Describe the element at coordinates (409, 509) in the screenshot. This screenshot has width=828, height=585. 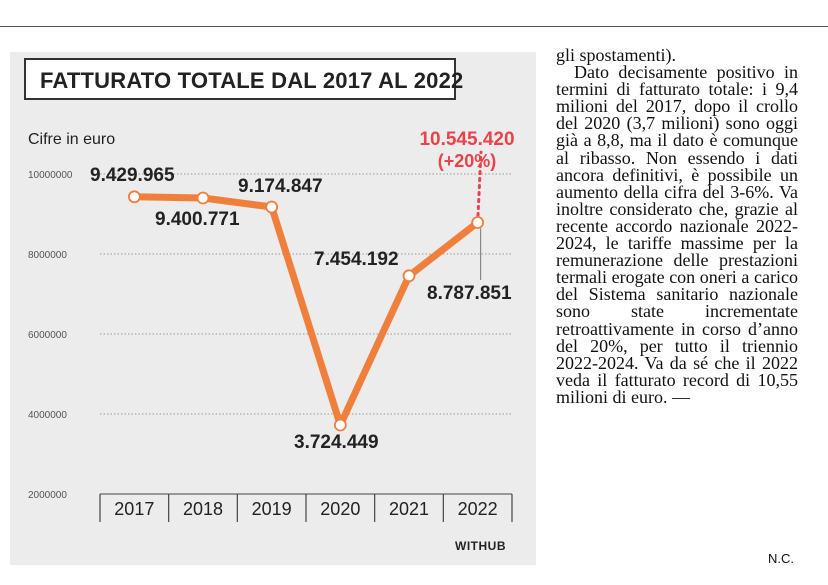
I see `x-tick-label: 2021` at that location.